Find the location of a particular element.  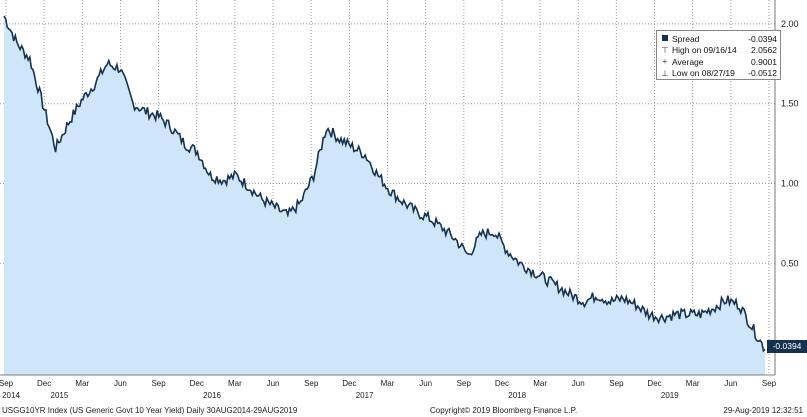

x-year-label: 2014 is located at coordinates (11, 395).